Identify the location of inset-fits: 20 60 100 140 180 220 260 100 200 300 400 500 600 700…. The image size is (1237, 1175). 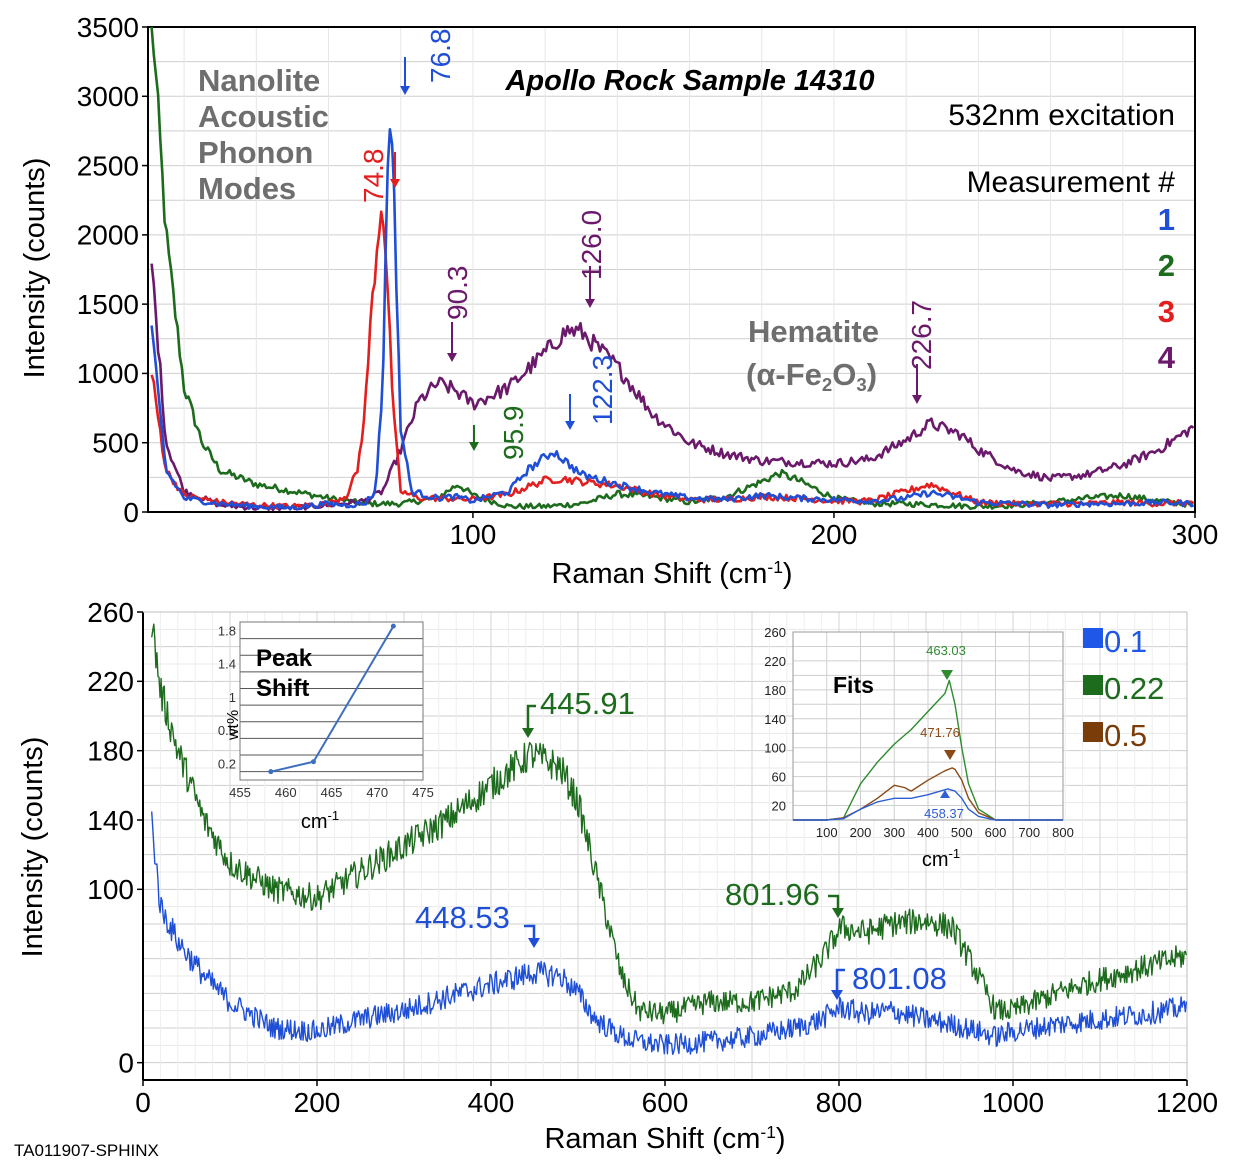
(919, 748).